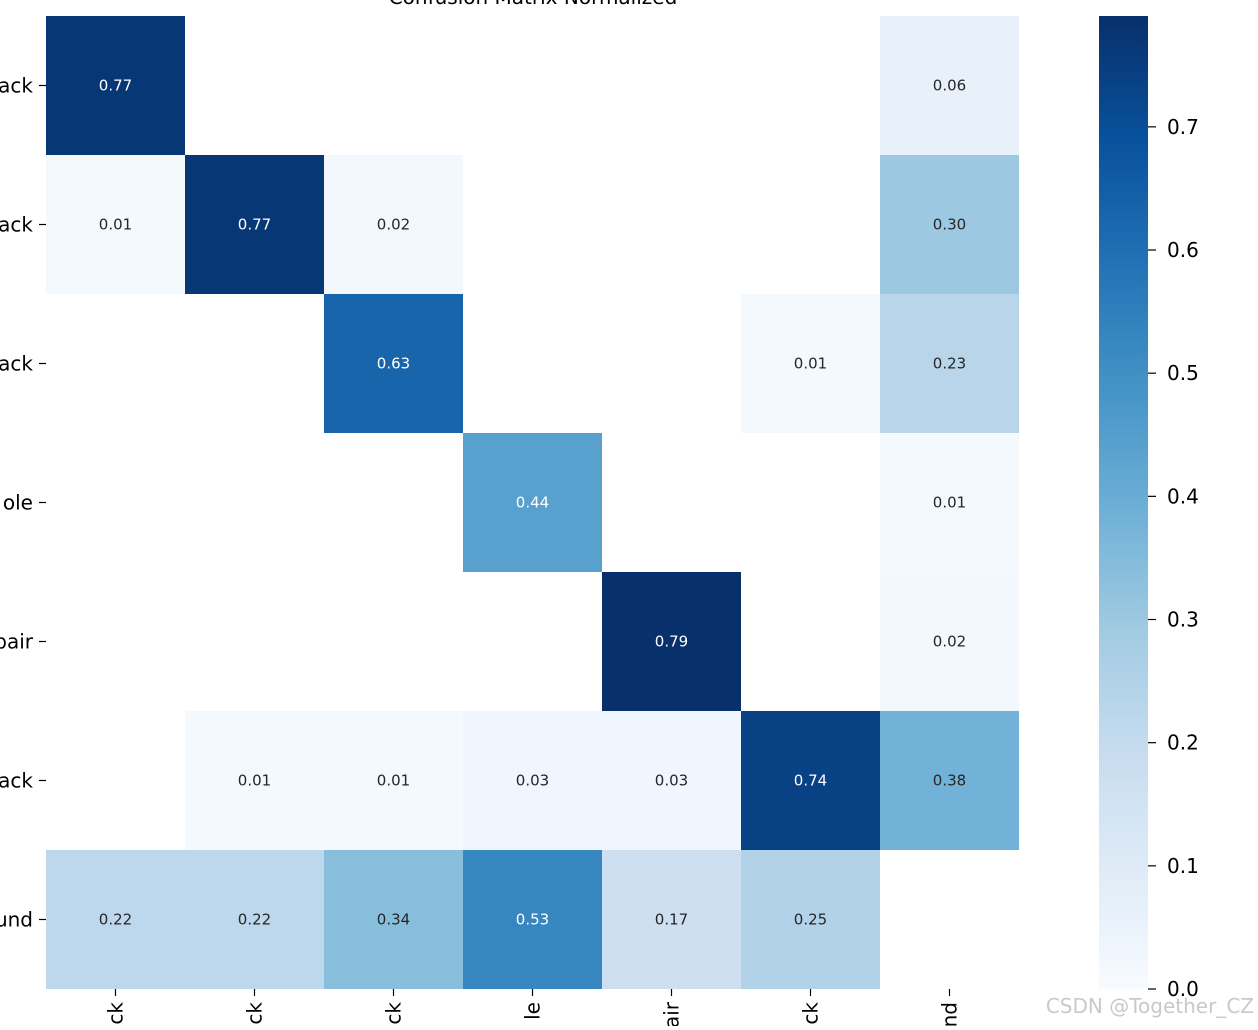 Image resolution: width=1258 pixels, height=1030 pixels. I want to click on row-tick-label: pair, so click(17, 642).